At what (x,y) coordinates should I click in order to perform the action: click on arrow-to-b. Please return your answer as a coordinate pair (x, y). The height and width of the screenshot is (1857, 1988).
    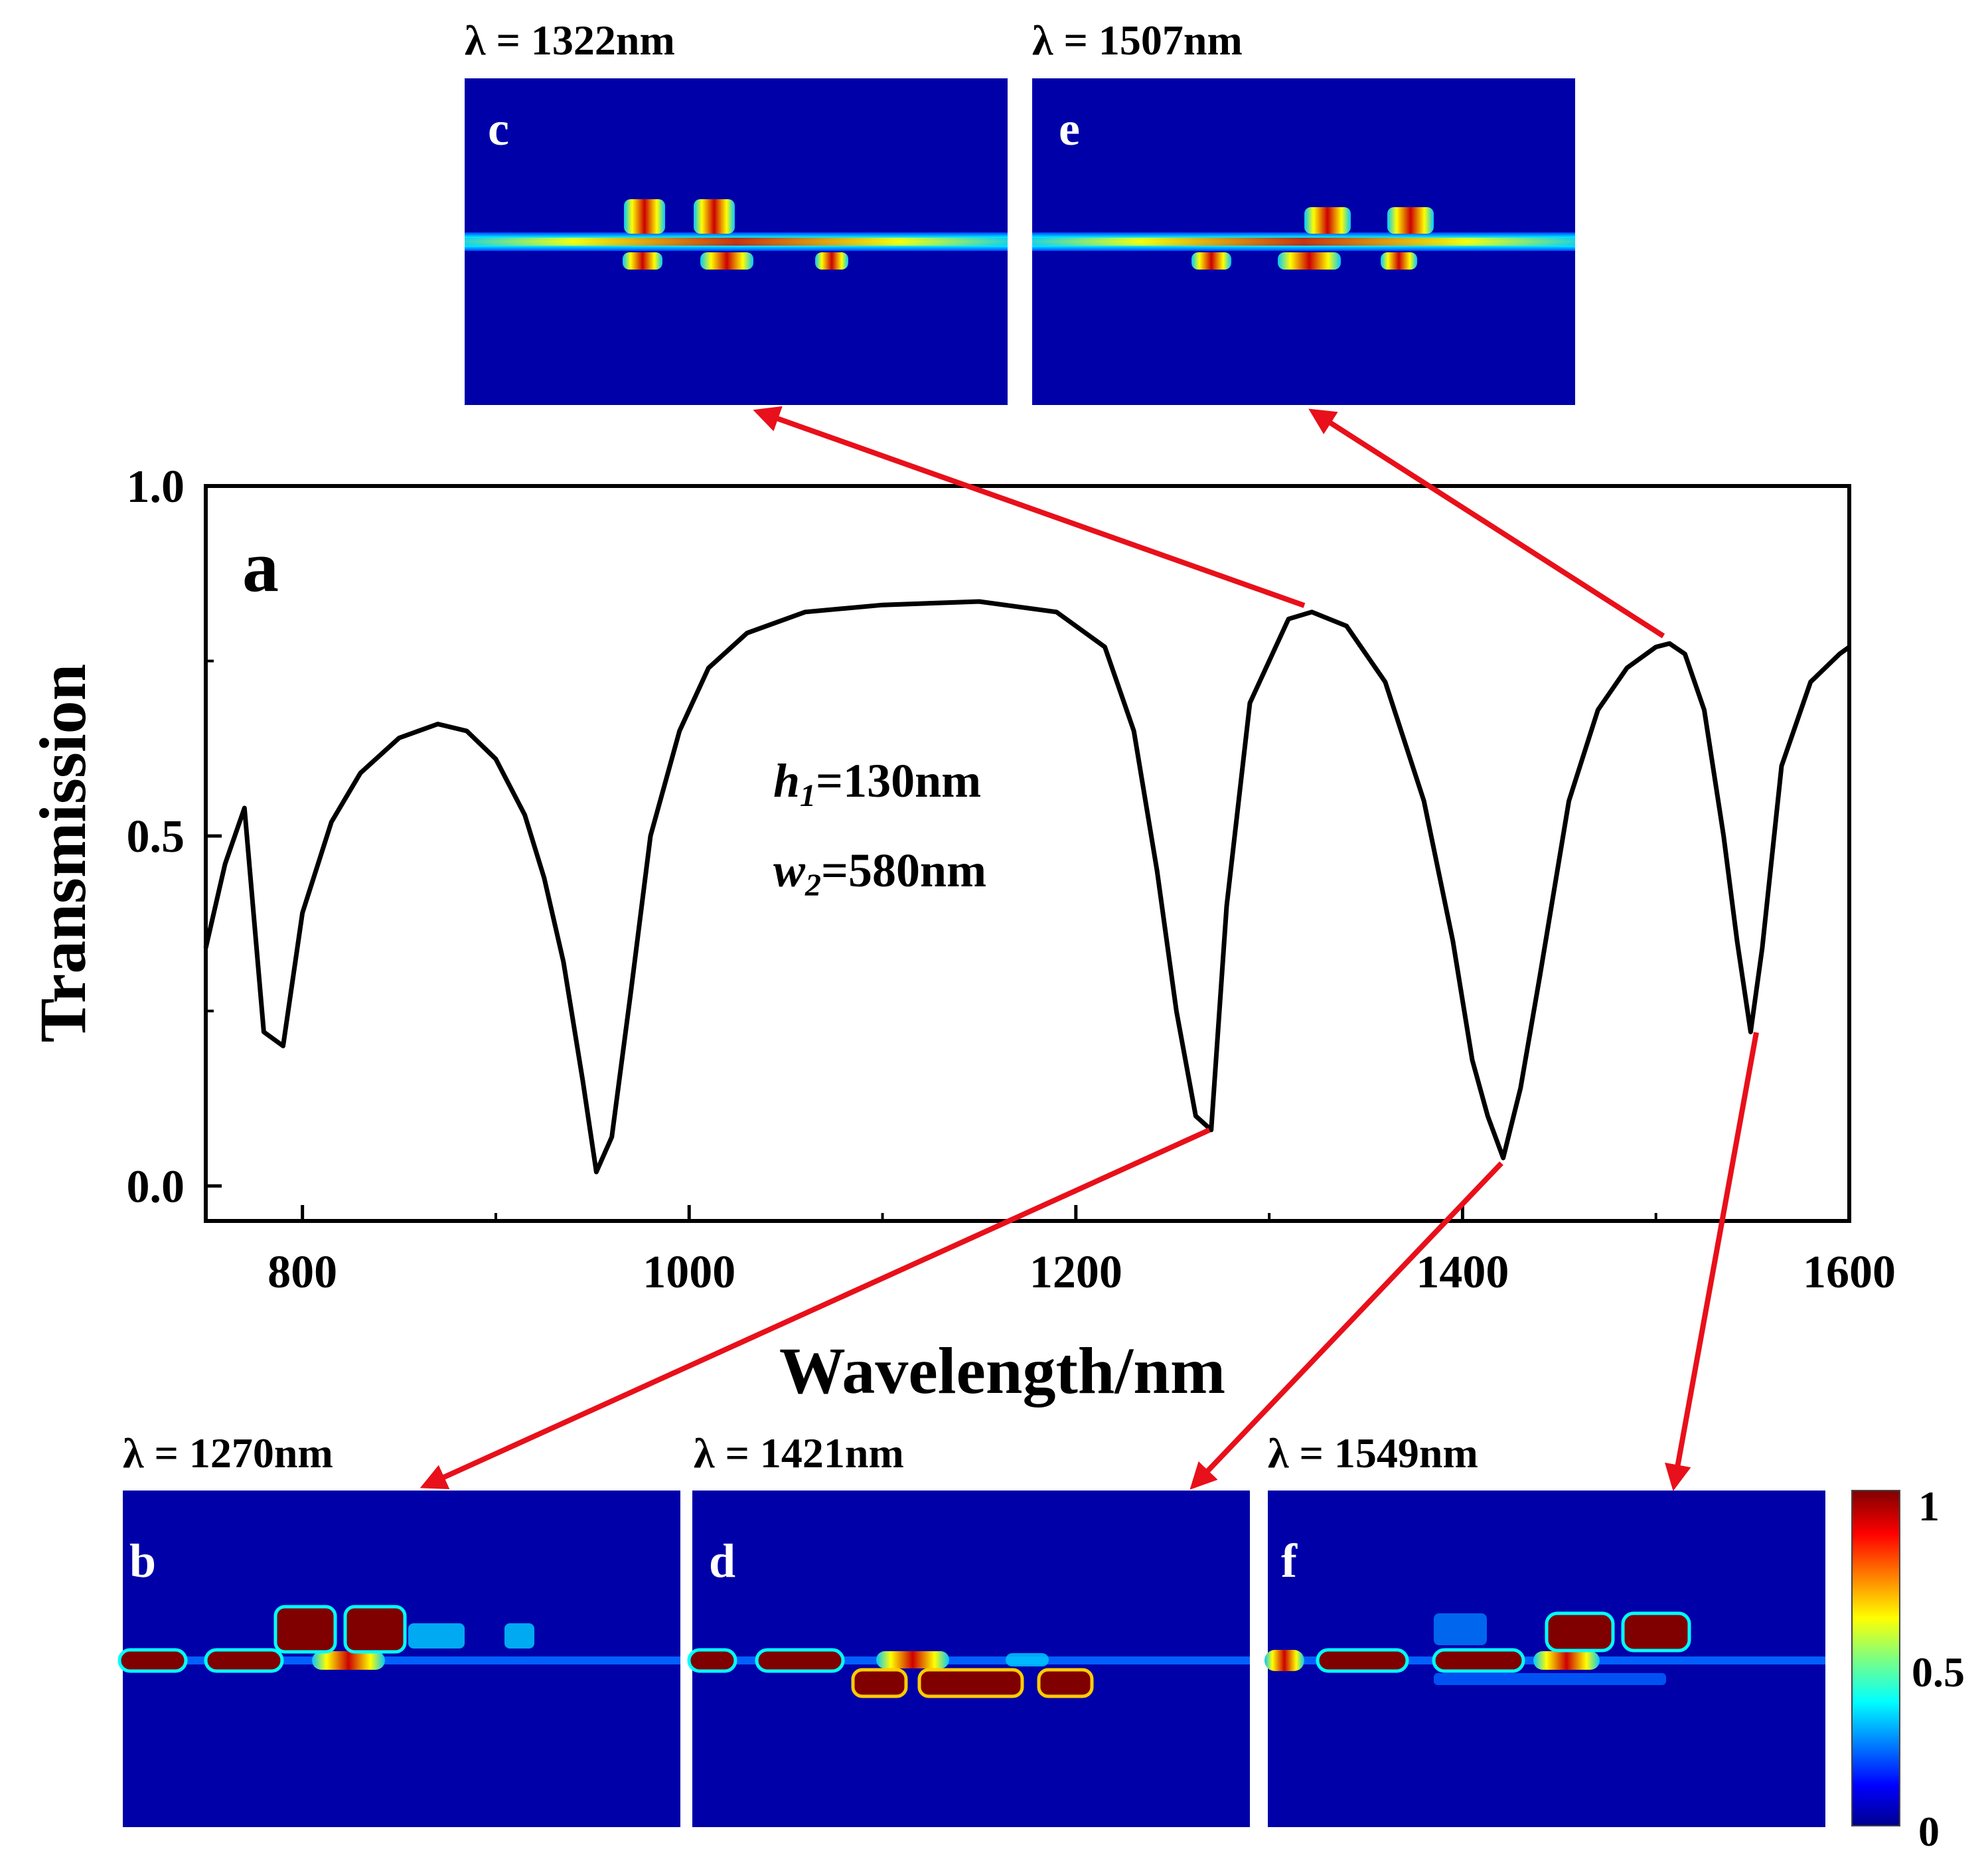
    Looking at the image, I should click on (815, 1308).